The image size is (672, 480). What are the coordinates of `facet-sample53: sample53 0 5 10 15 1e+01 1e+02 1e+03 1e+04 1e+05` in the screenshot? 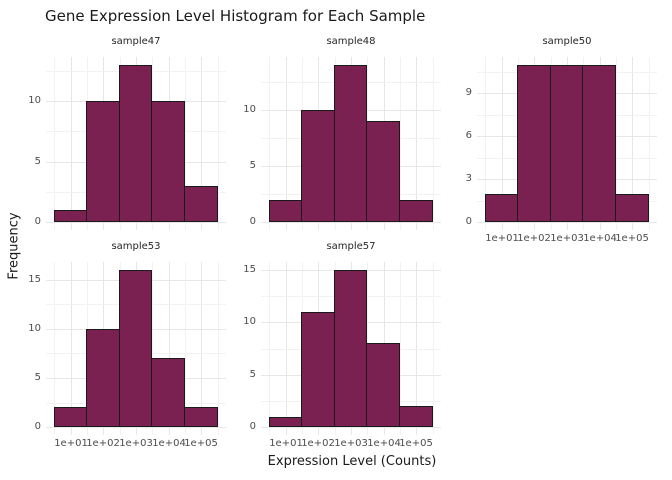 It's located at (127, 345).